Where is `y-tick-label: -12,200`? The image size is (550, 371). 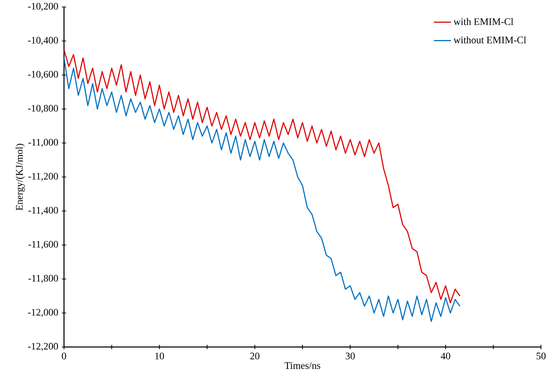
y-tick-label: -12,200 is located at coordinates (43, 347).